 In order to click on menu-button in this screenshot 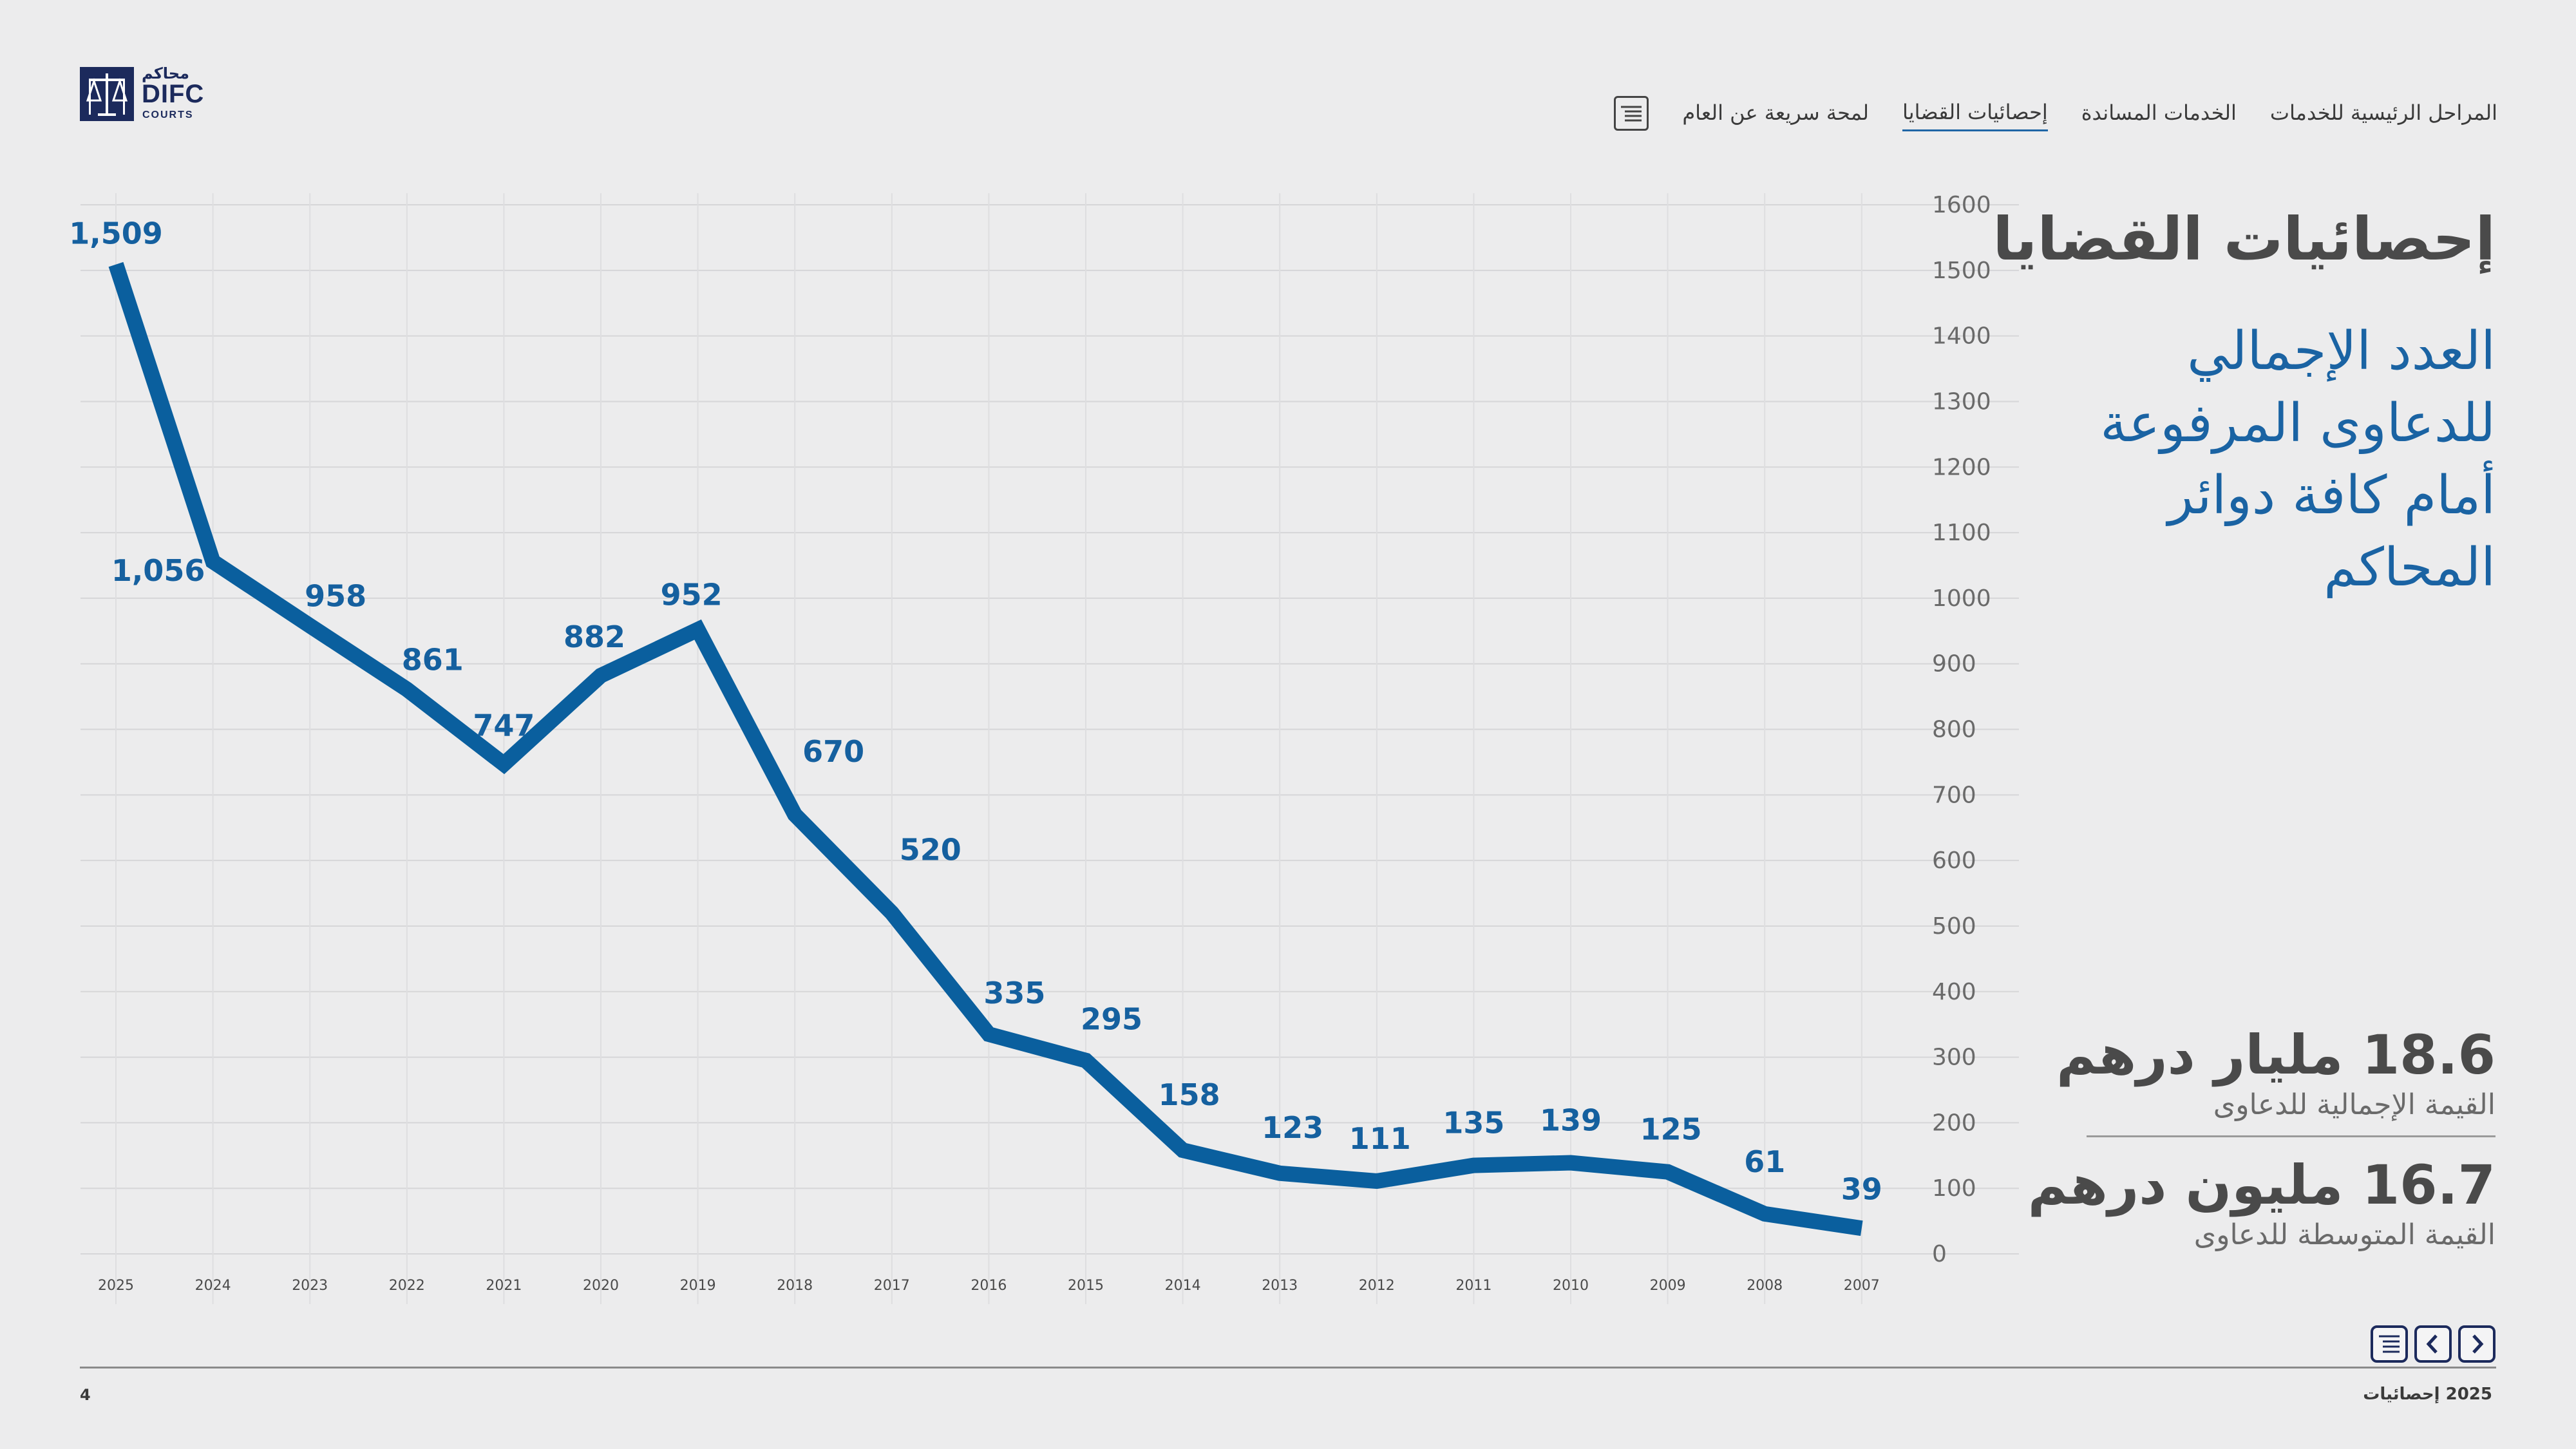, I will do `click(1632, 113)`.